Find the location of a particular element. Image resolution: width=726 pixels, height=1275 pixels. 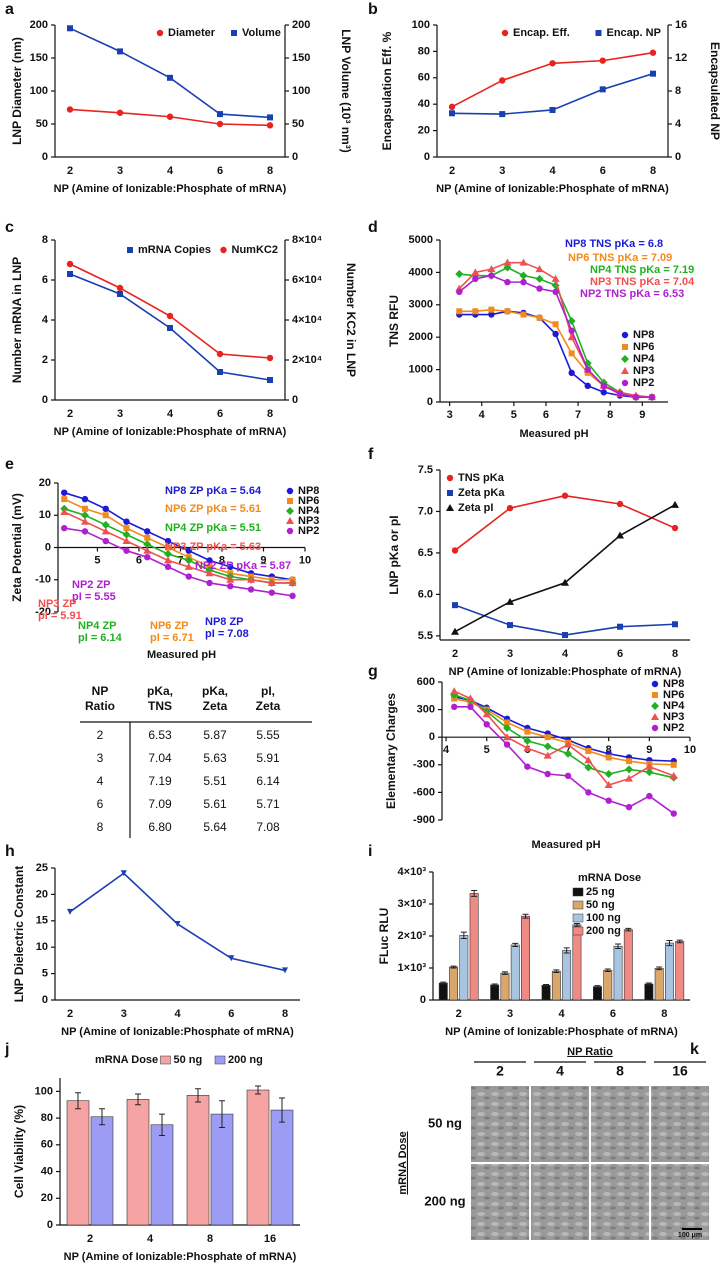

legend-label: NP8 is located at coordinates (308, 491).